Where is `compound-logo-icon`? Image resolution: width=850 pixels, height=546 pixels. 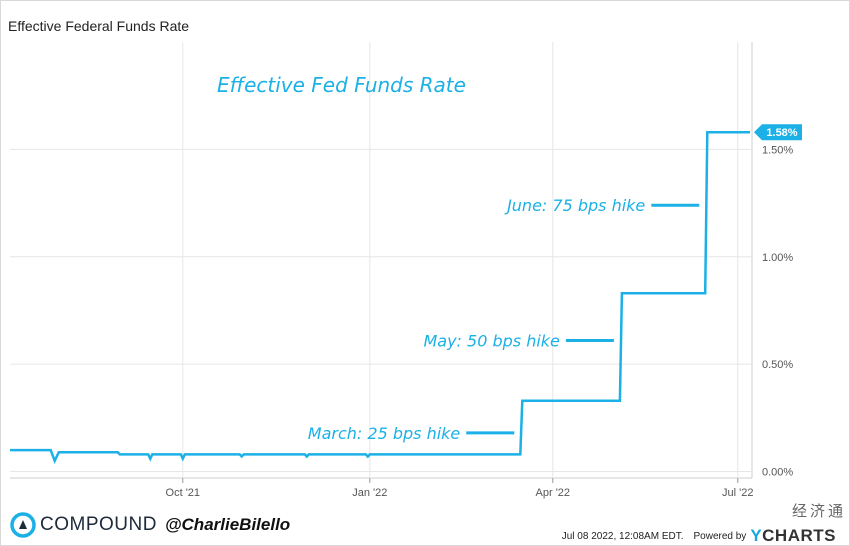
compound-logo-icon is located at coordinates (23, 525).